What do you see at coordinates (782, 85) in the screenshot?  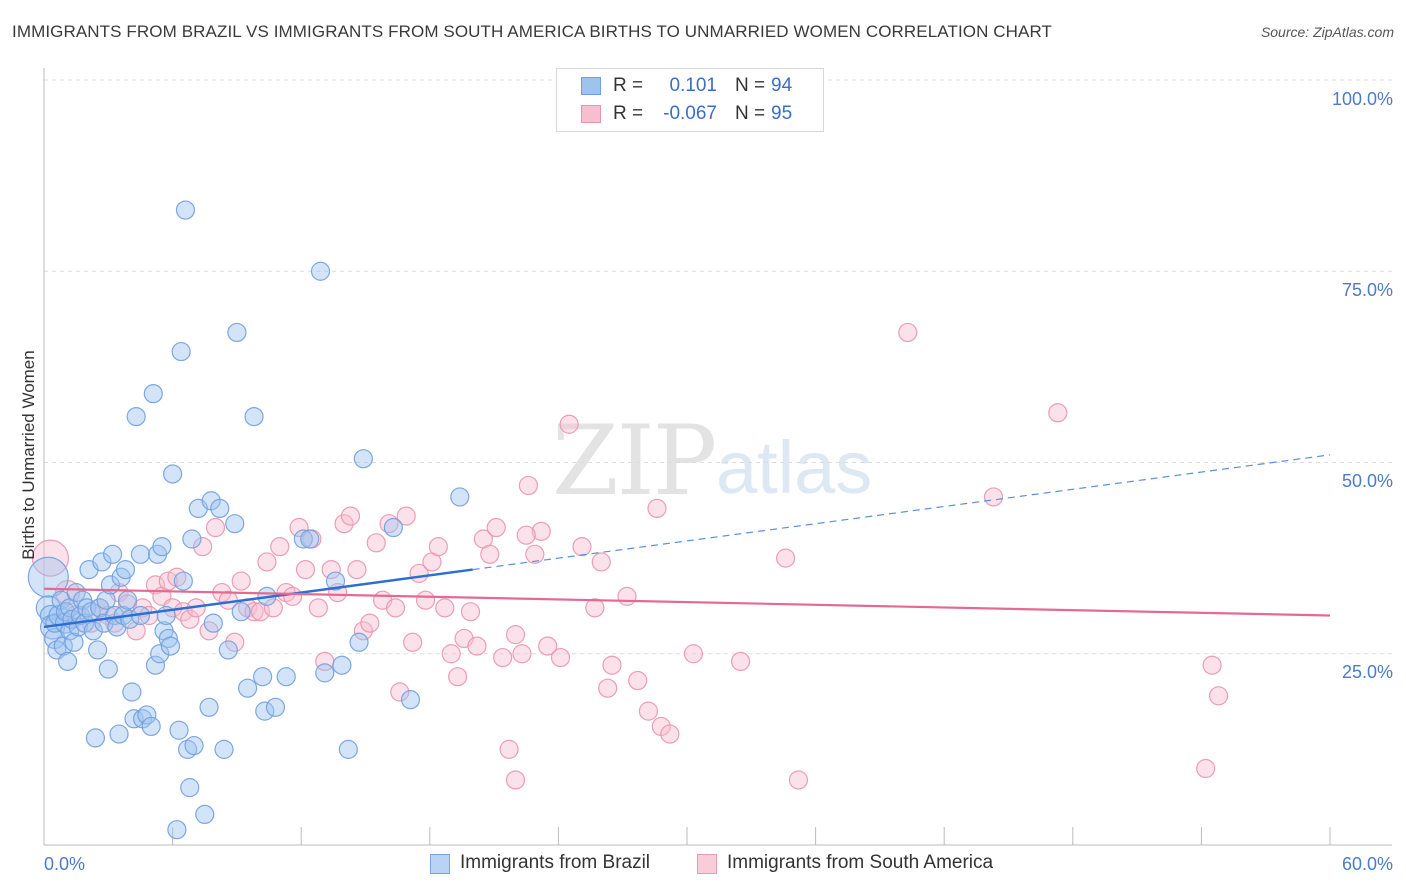 I see `legend-n-value: 94` at bounding box center [782, 85].